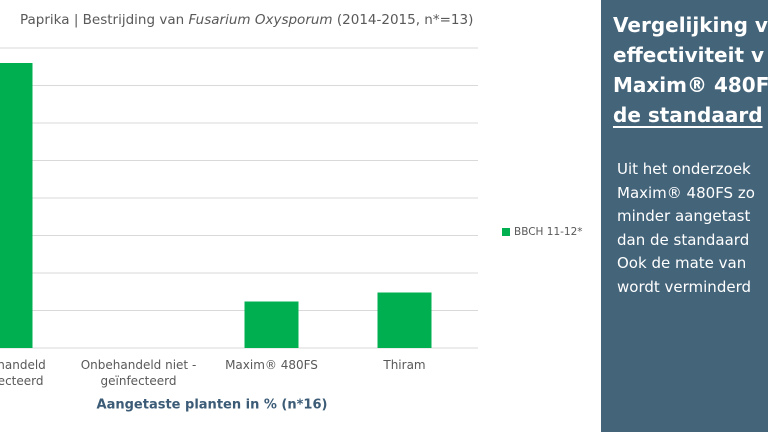 This screenshot has height=432, width=768. Describe the element at coordinates (506, 232) in the screenshot. I see `legend-swatch` at that location.